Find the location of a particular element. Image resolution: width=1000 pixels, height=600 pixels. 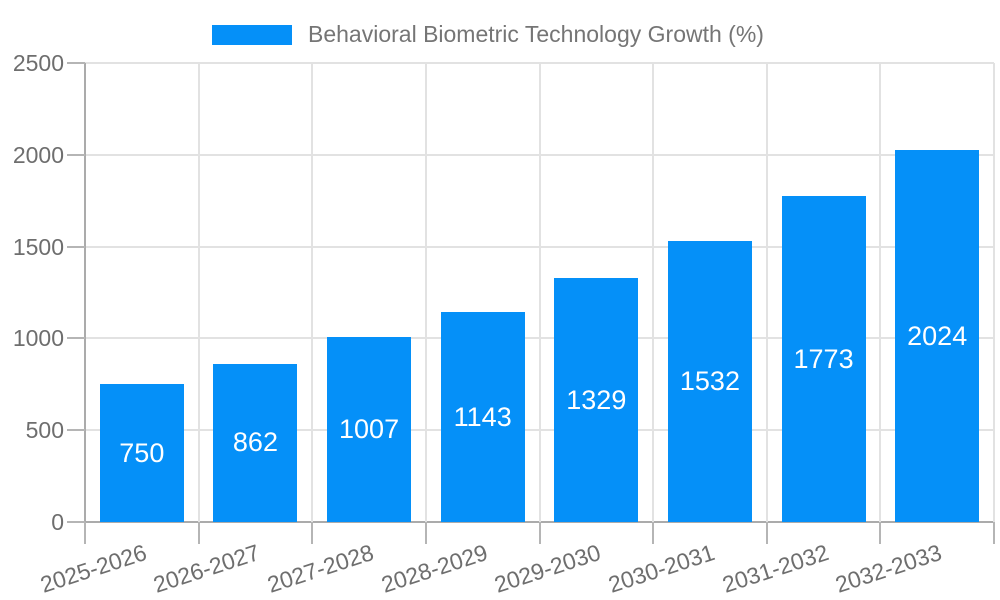

y-axis-line is located at coordinates (85, 292).